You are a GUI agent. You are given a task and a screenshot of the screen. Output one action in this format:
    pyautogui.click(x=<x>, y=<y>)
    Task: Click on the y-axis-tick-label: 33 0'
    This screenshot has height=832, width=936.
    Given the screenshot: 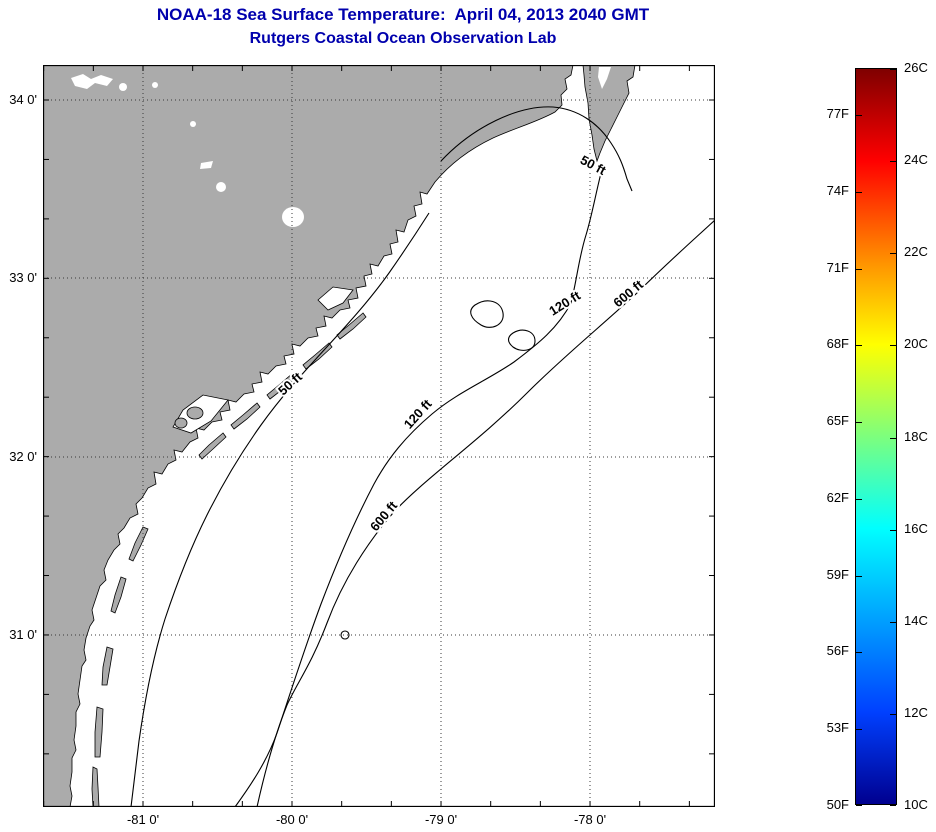 What is the action you would take?
    pyautogui.click(x=23, y=277)
    